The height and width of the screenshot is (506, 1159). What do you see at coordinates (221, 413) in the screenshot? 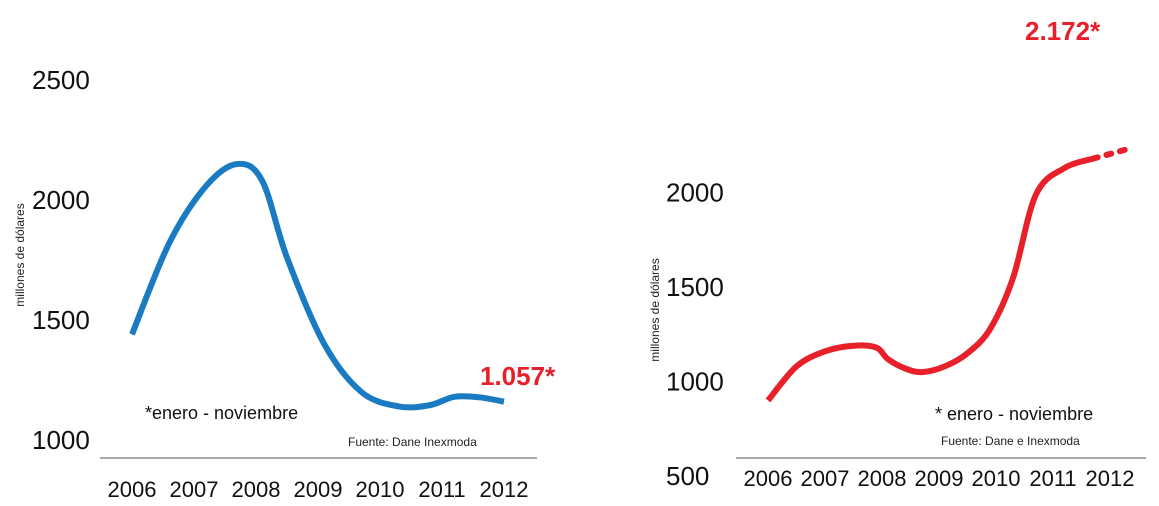
I see `footnote: *enero - noviembre` at bounding box center [221, 413].